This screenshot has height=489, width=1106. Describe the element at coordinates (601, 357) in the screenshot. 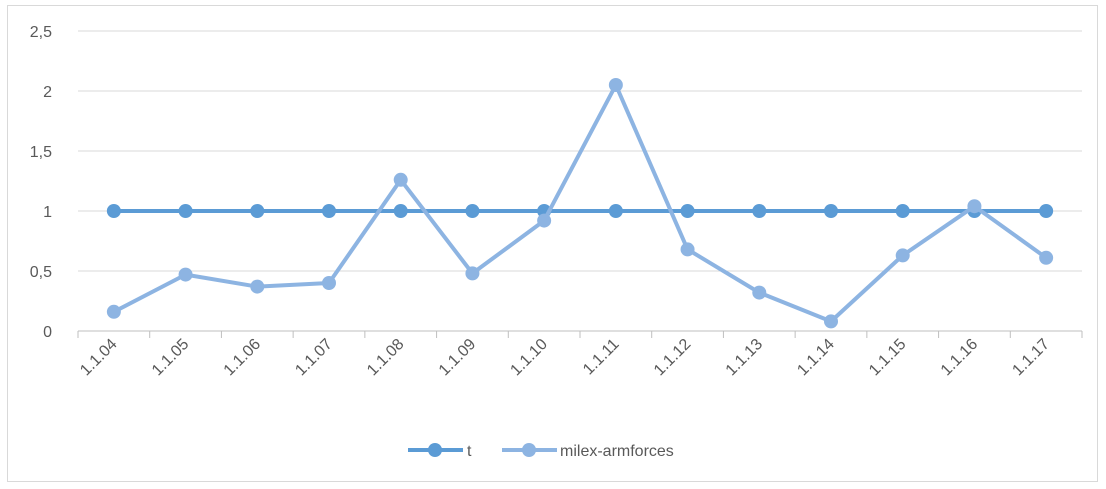

I see `x-tick-label: 1.1.11` at that location.